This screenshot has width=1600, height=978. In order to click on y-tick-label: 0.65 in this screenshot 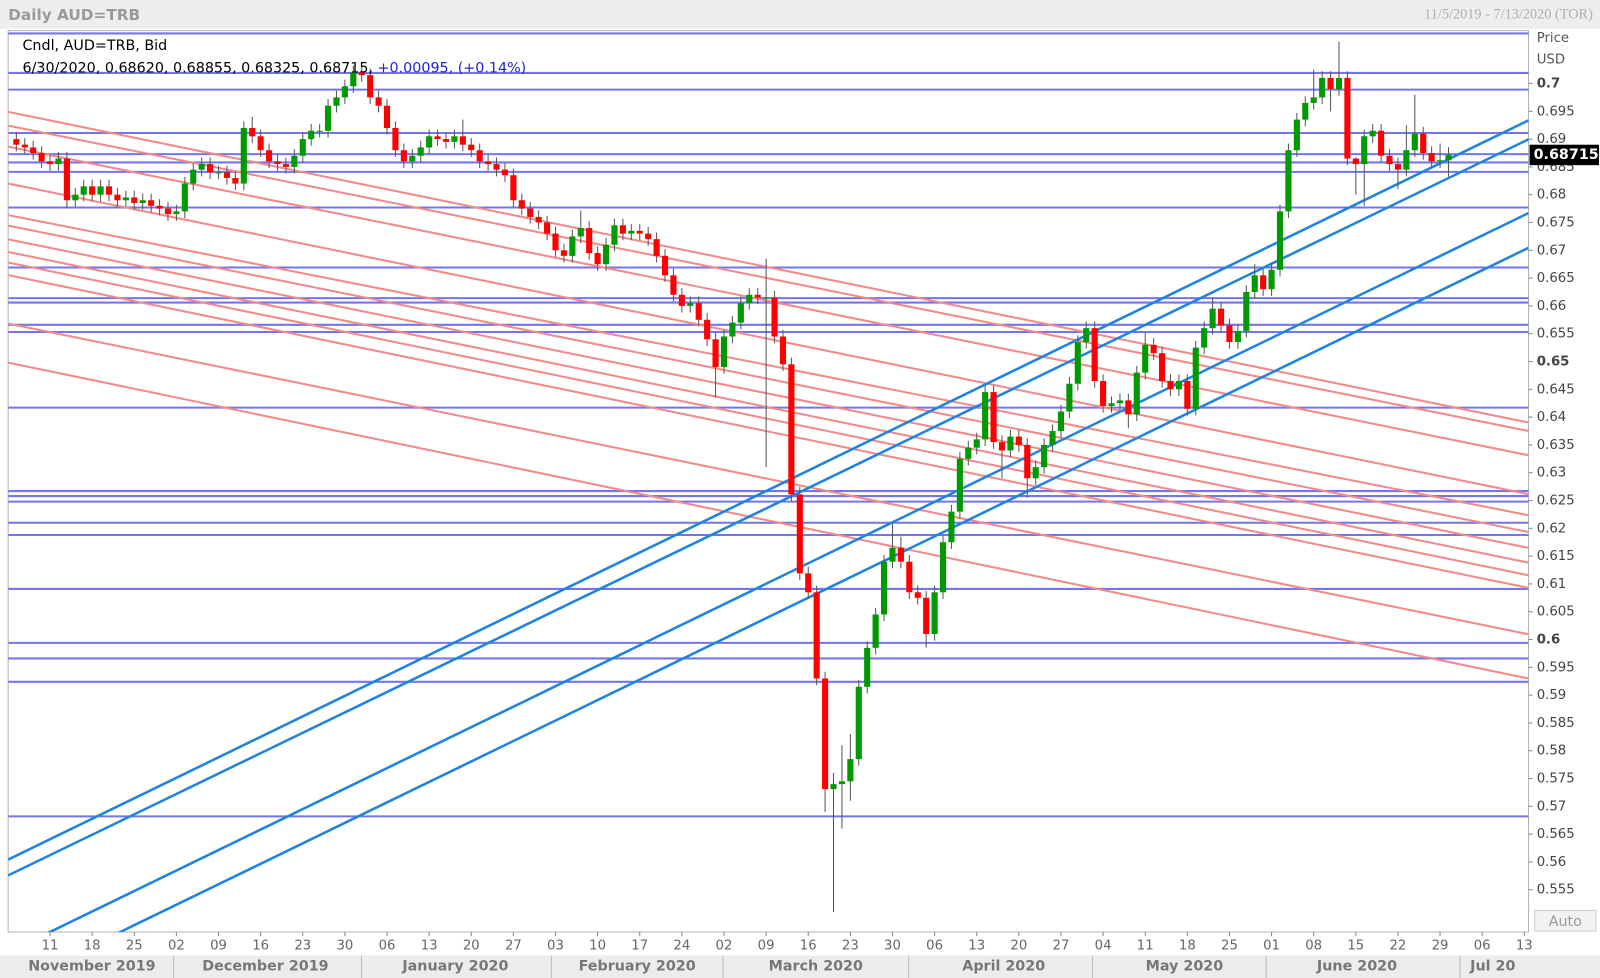, I will do `click(1553, 362)`.